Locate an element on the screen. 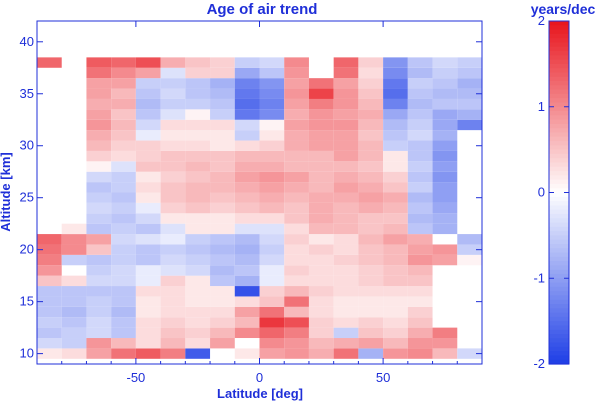 The width and height of the screenshot is (600, 401). colorbar-label: years/dec is located at coordinates (563, 9).